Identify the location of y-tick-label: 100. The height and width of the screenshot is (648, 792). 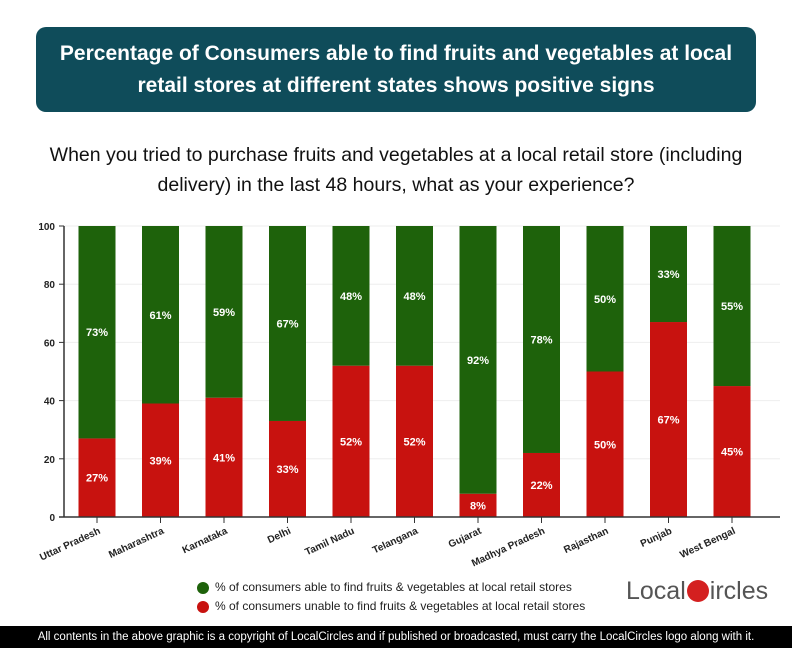
(46, 227).